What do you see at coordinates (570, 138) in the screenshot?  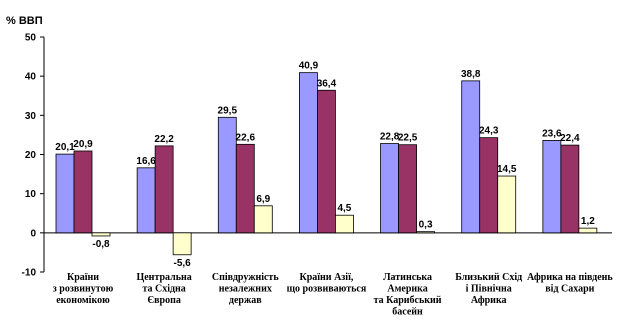 I see `data-label: 22,4` at bounding box center [570, 138].